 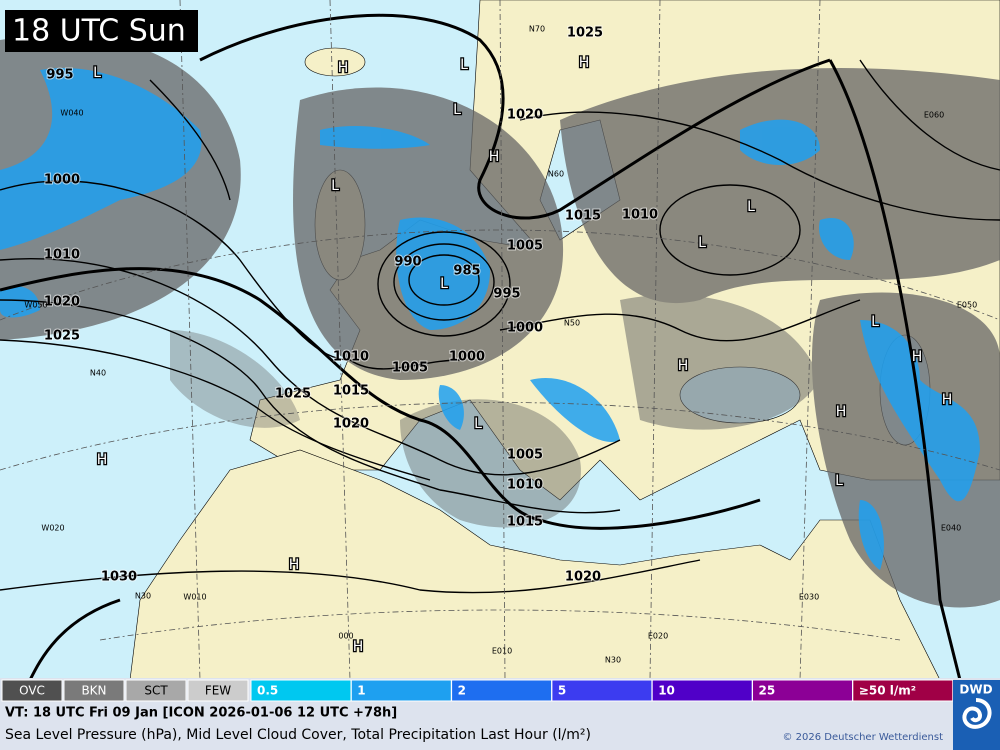 What do you see at coordinates (967, 305) in the screenshot?
I see `grid-label: E050` at bounding box center [967, 305].